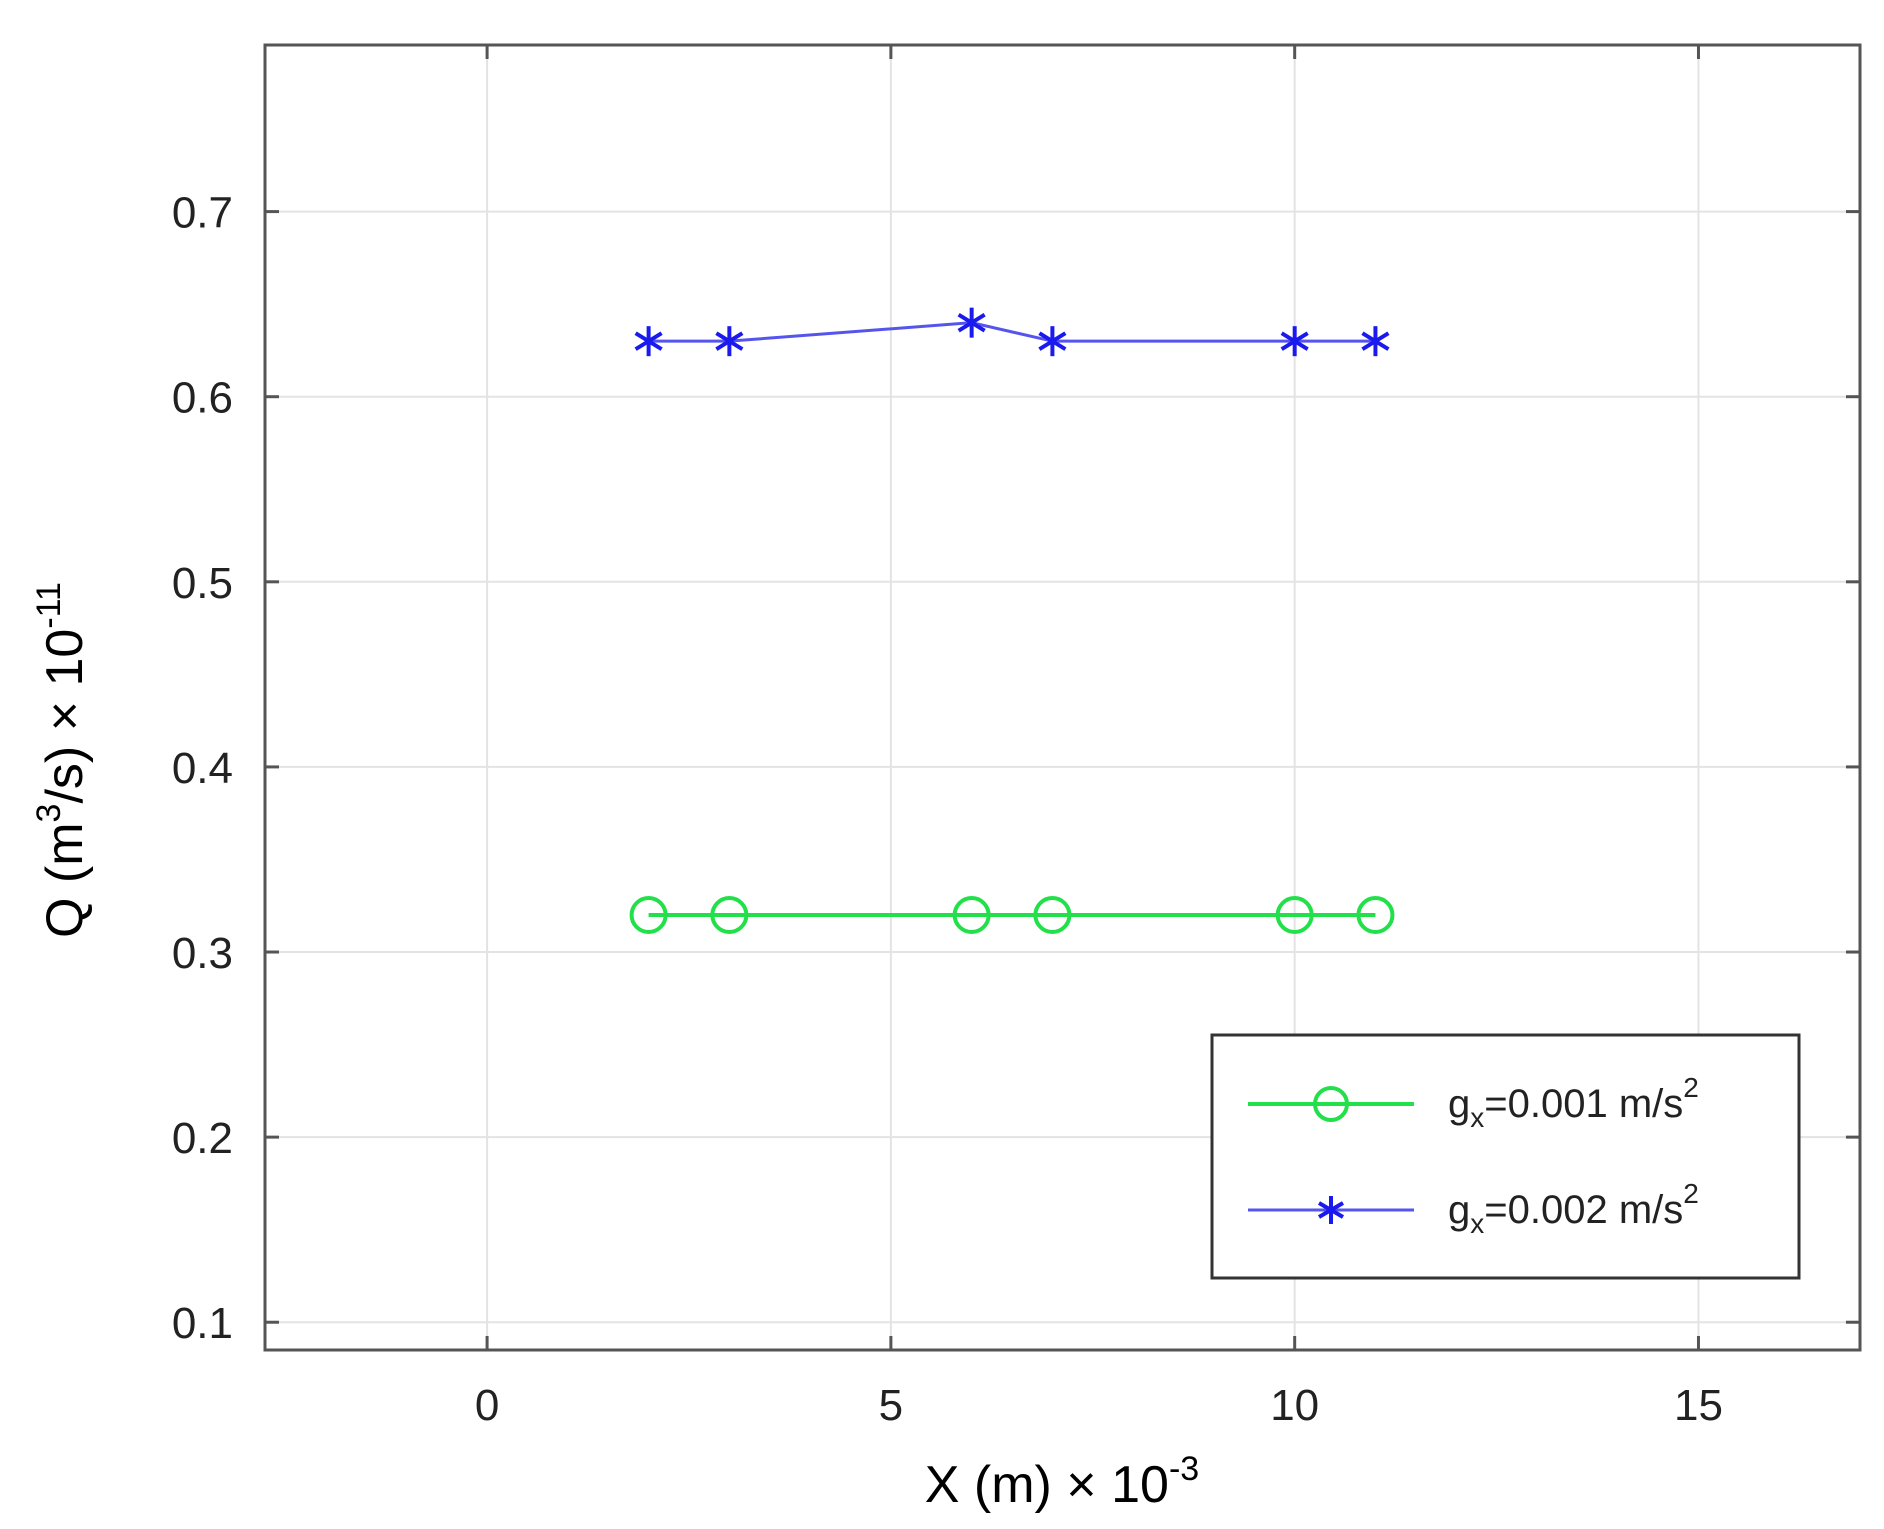  Describe the element at coordinates (1459, 1210) in the screenshot. I see `legend-label-2-base: g` at that location.